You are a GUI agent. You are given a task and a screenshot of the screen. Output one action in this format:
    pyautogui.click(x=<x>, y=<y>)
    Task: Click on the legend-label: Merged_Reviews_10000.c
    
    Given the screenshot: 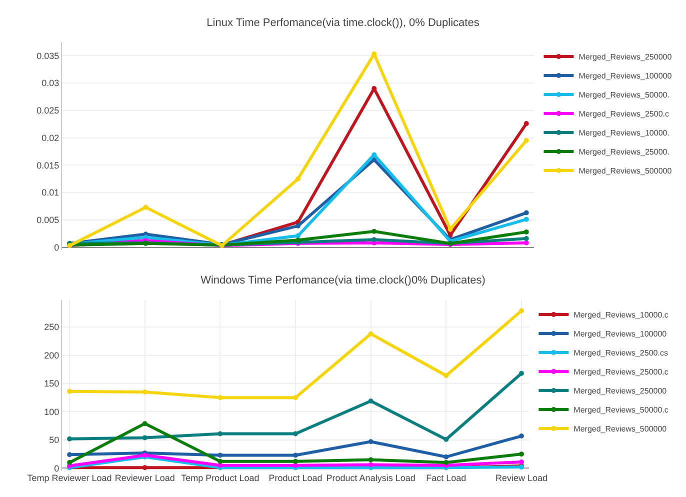 What is the action you would take?
    pyautogui.click(x=621, y=315)
    